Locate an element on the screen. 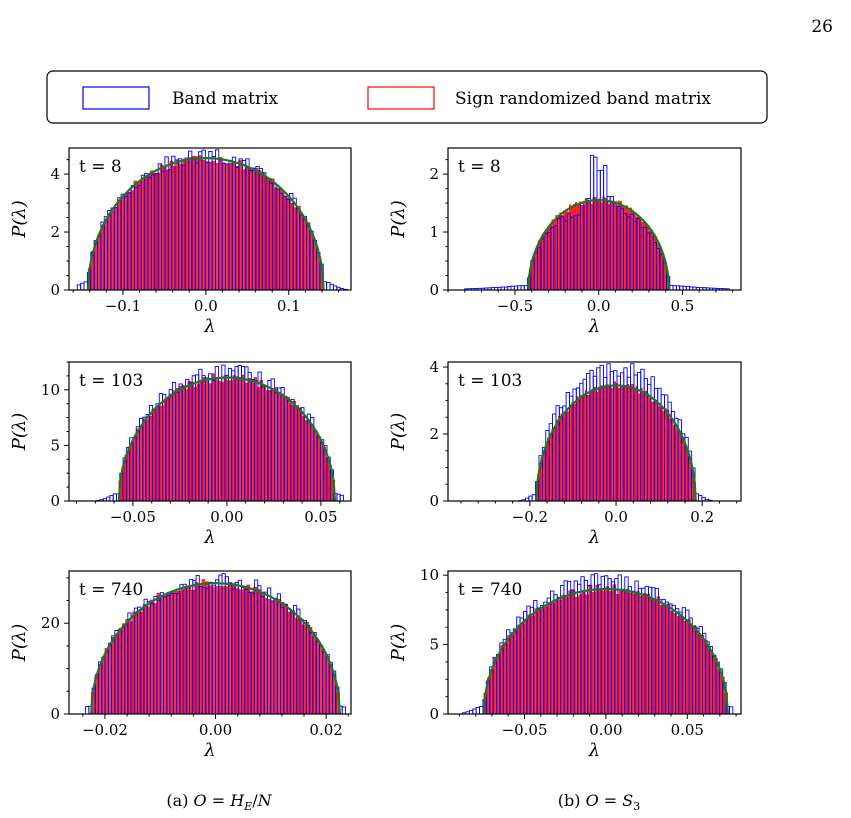 The width and height of the screenshot is (851, 818). x-tick-label: −0.2 is located at coordinates (530, 517).